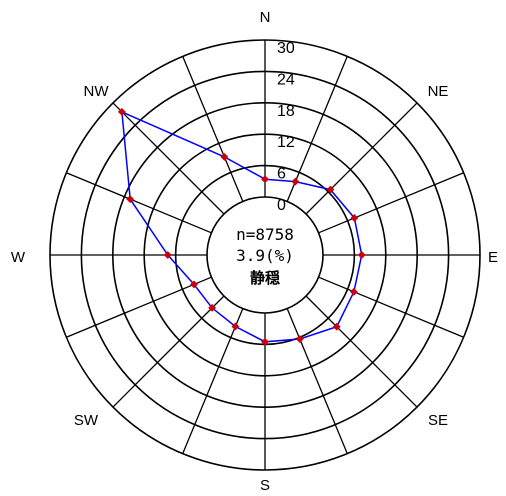  What do you see at coordinates (299, 339) in the screenshot?
I see `point-SSE` at bounding box center [299, 339].